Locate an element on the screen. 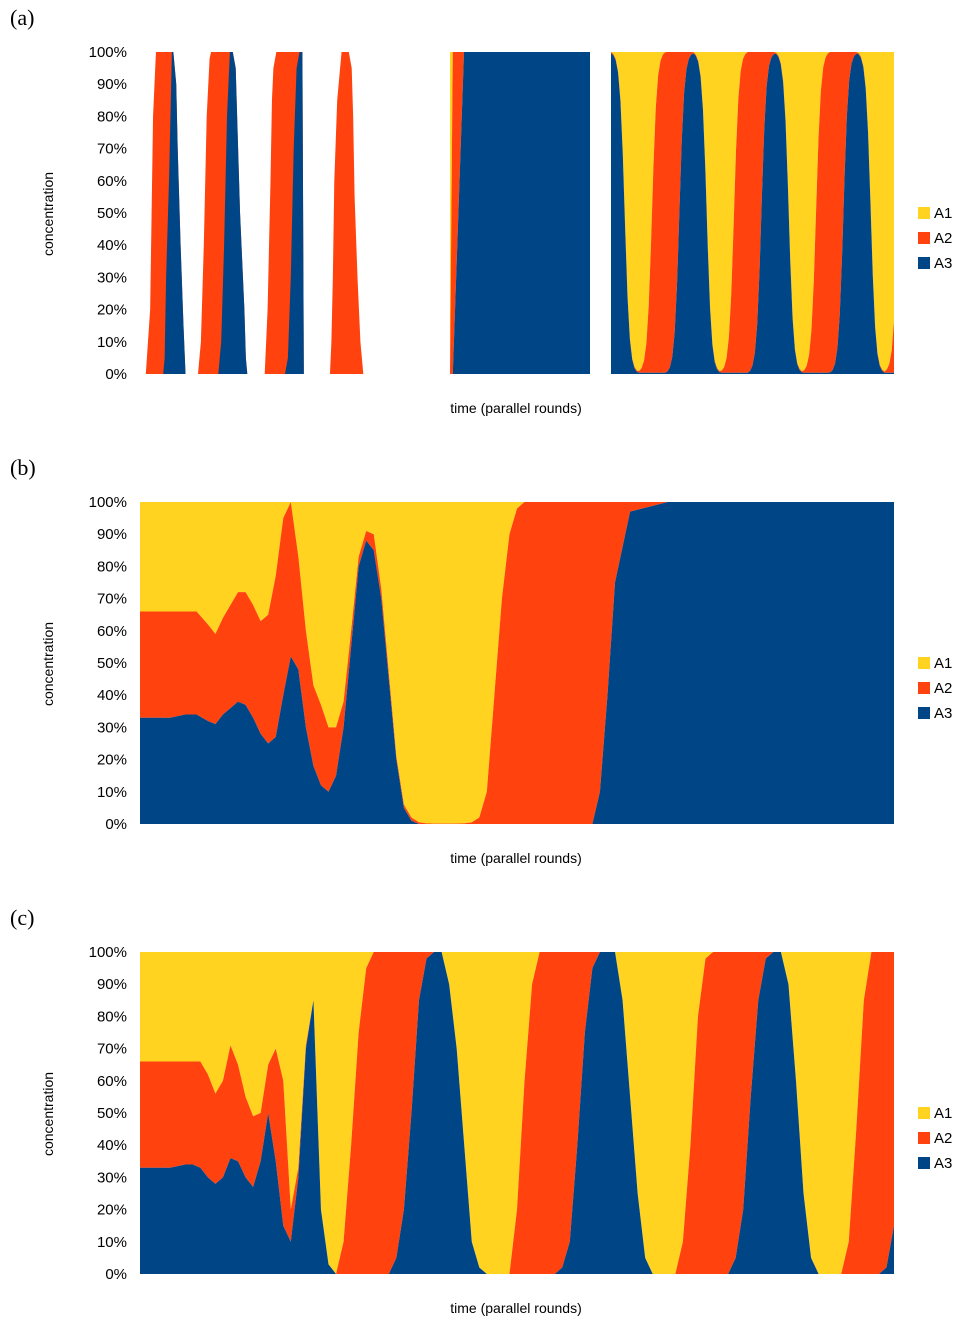  series-a1-area is located at coordinates (752, 212).